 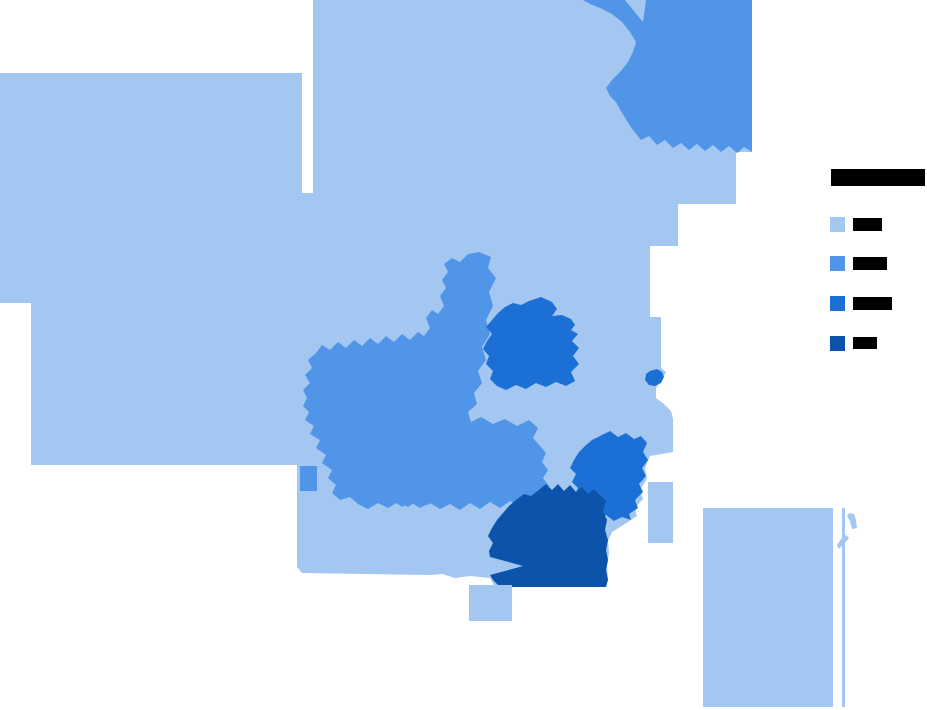 I want to click on coastal-strip, so click(x=660, y=512).